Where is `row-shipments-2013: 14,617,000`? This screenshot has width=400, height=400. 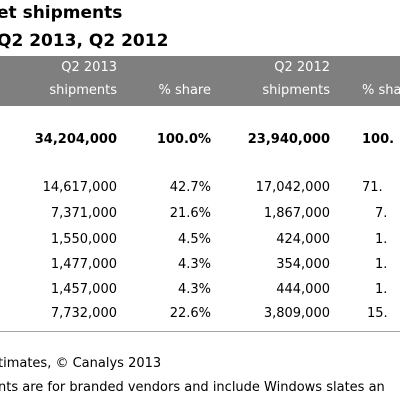
row-shipments-2013: 14,617,000 is located at coordinates (79, 187).